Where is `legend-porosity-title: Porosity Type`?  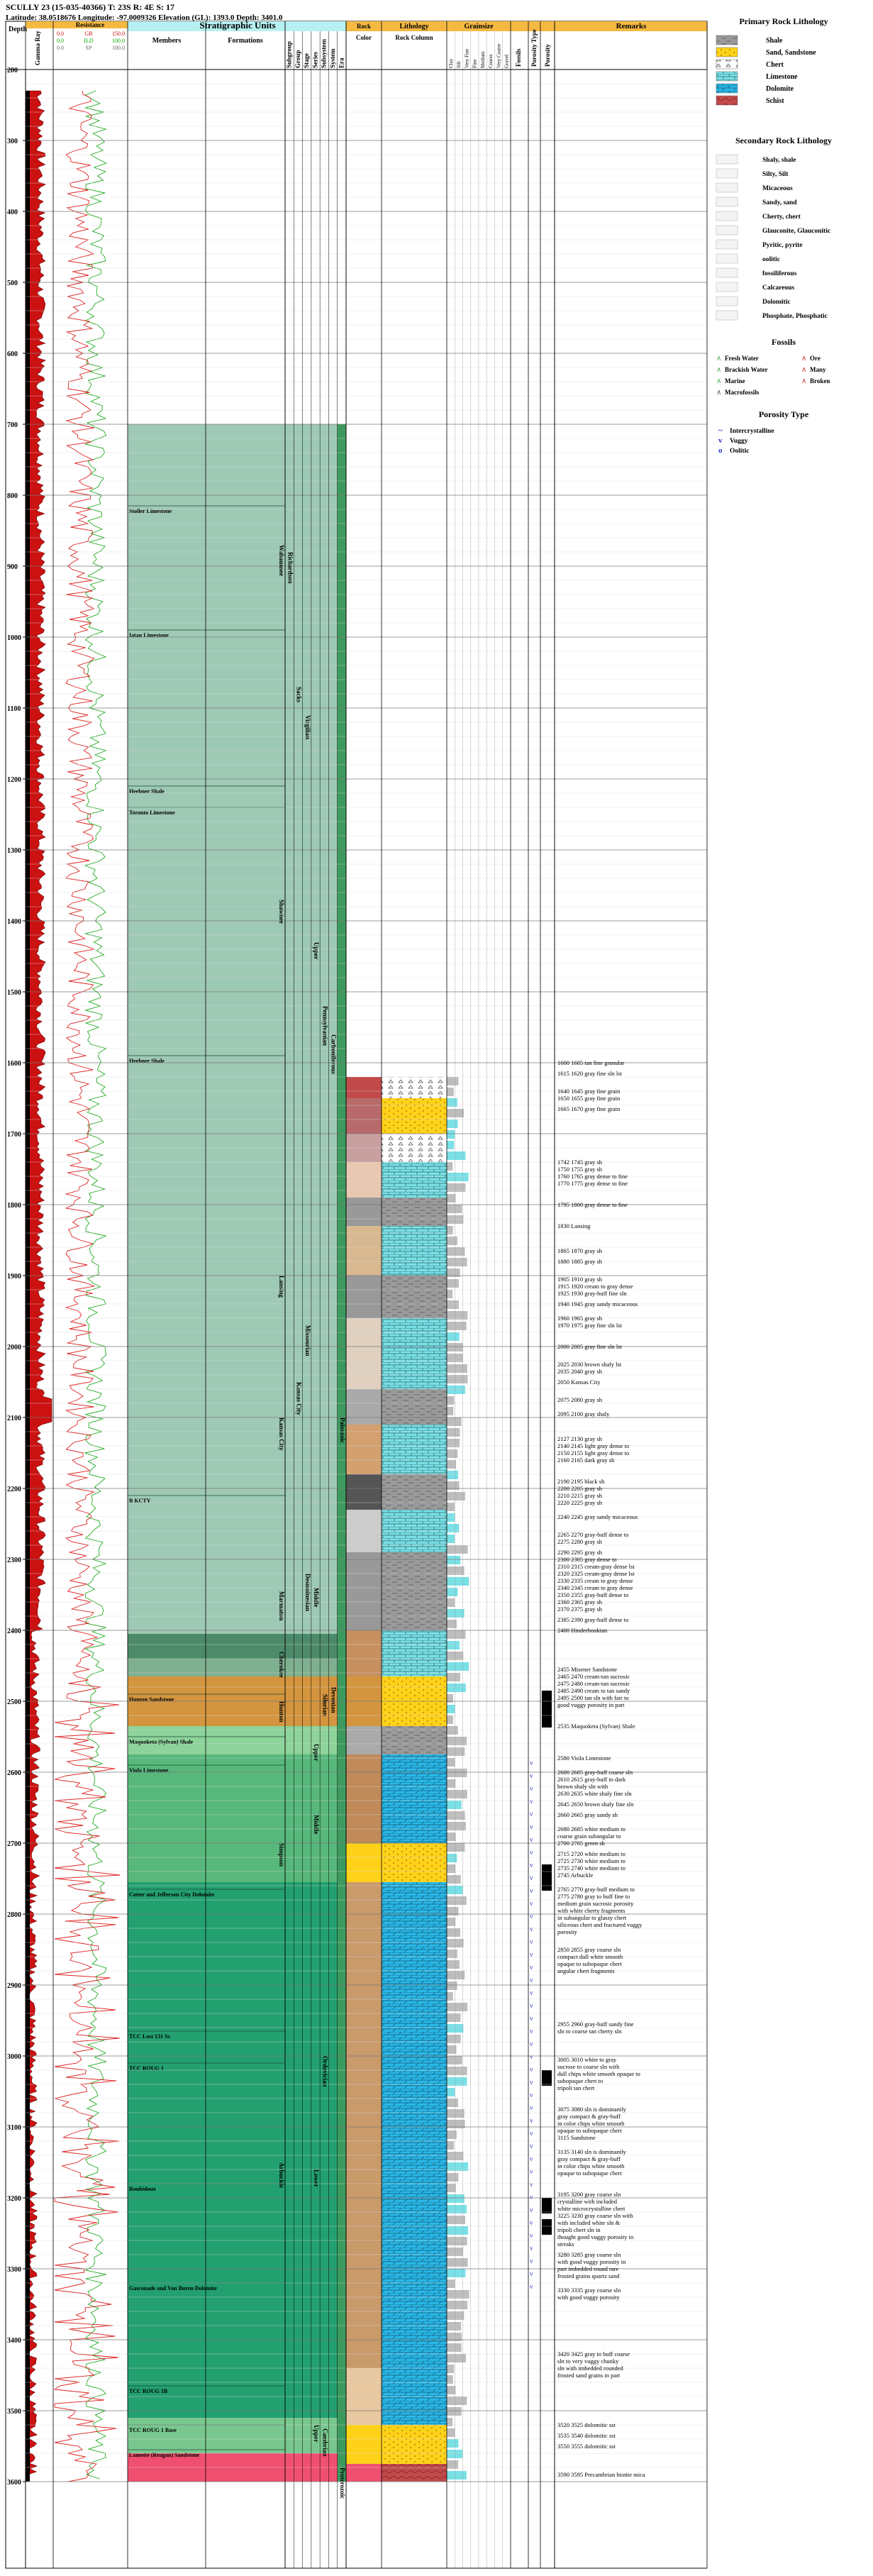 legend-porosity-title: Porosity Type is located at coordinates (784, 414).